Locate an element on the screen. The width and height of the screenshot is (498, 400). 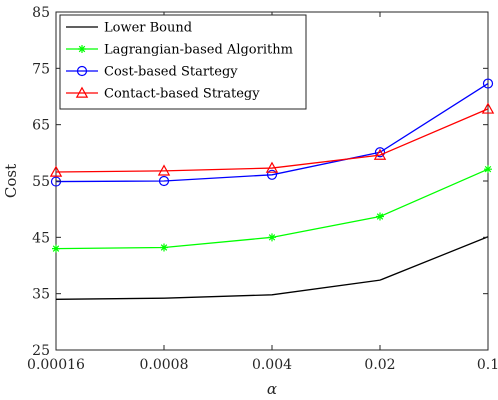
y-tick-label: 25 is located at coordinates (41, 351).